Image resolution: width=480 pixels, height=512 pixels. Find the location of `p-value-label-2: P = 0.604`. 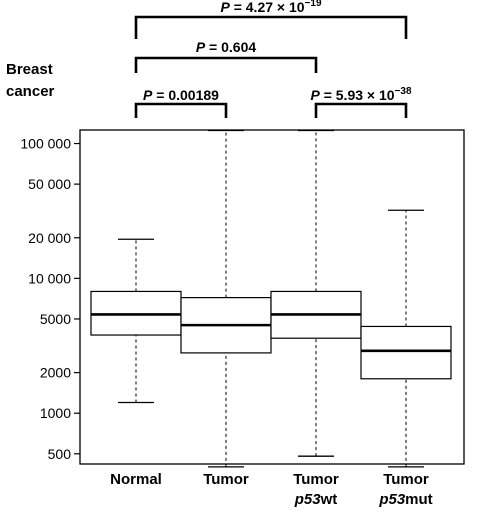

p-value-label-2: P = 0.604 is located at coordinates (226, 47).